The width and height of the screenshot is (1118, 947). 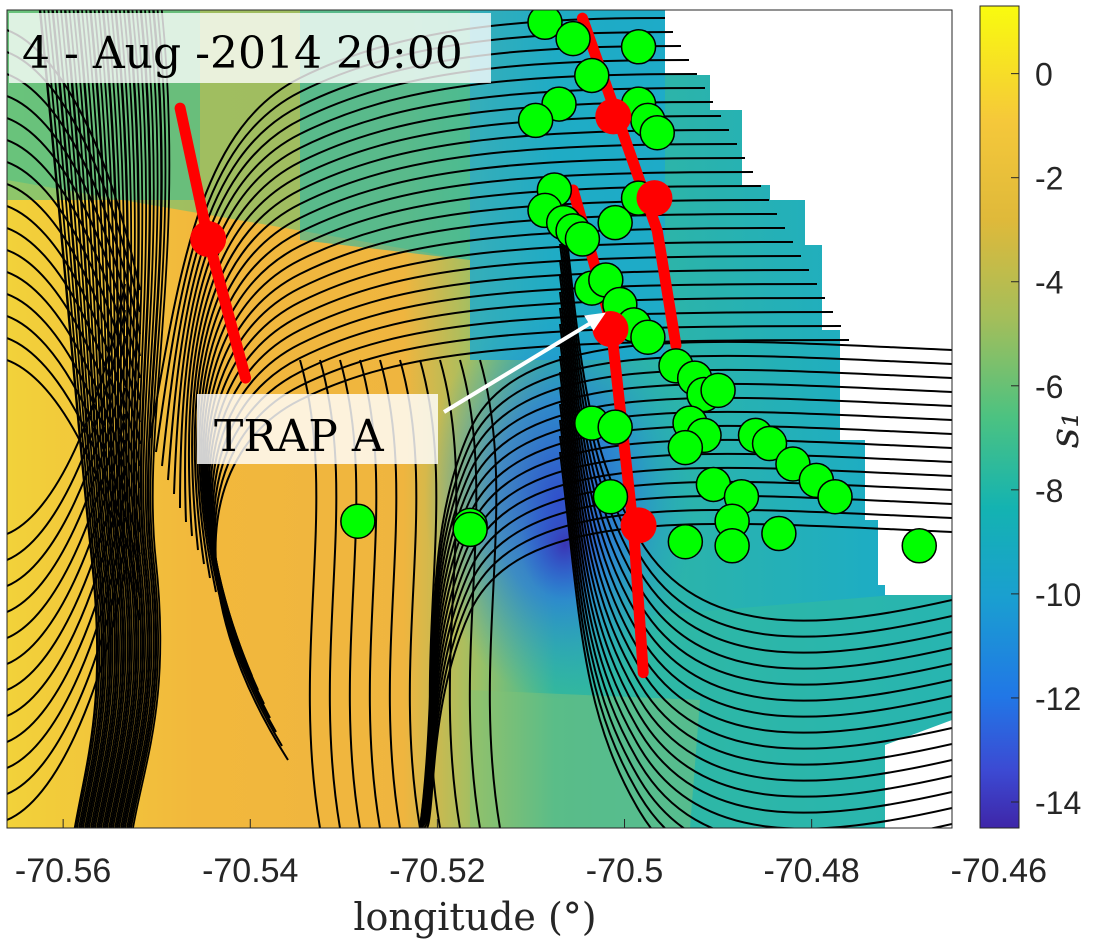 What do you see at coordinates (437, 871) in the screenshot?
I see `x-tick-label: -70.52` at bounding box center [437, 871].